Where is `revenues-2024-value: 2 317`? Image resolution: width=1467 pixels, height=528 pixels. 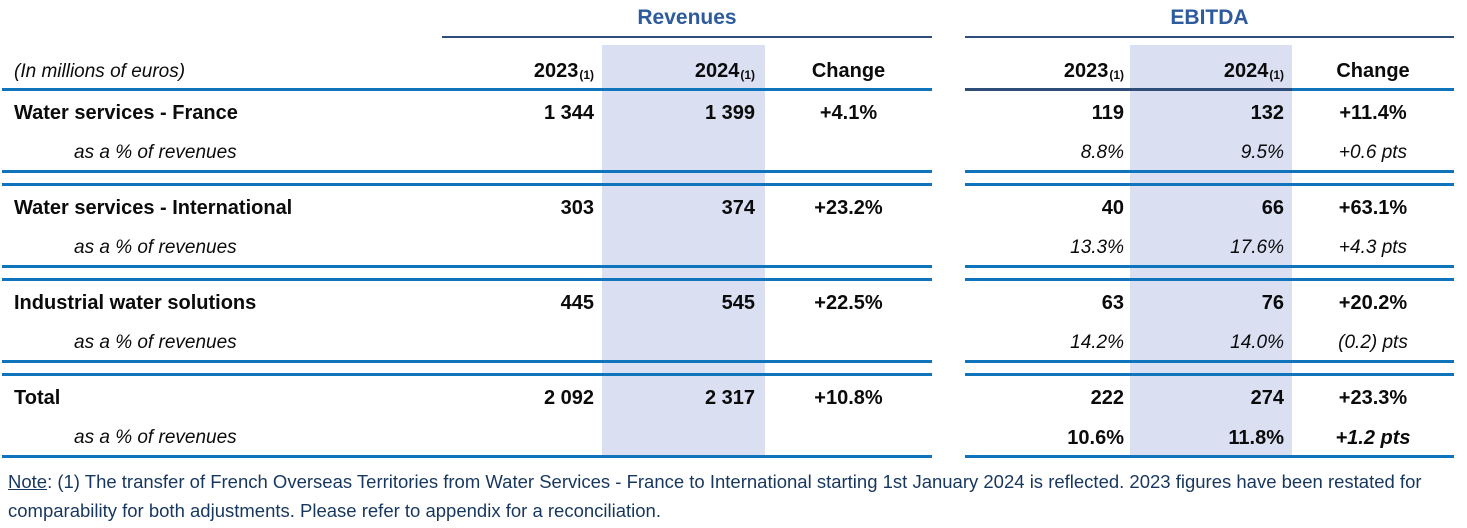 revenues-2024-value: 2 317 is located at coordinates (729, 398).